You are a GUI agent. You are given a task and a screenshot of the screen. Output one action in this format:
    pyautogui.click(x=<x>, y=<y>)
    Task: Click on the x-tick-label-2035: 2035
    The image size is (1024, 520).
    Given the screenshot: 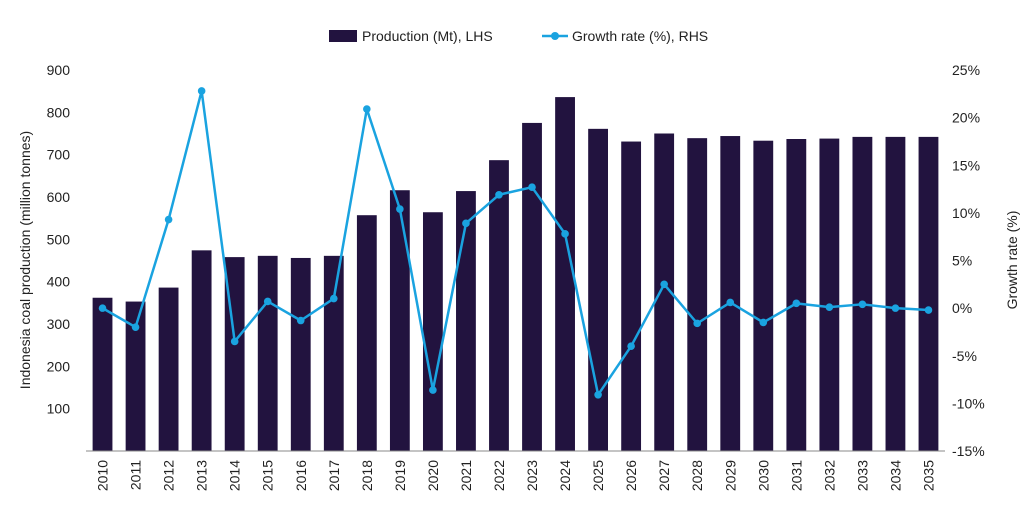 What is the action you would take?
    pyautogui.click(x=928, y=475)
    